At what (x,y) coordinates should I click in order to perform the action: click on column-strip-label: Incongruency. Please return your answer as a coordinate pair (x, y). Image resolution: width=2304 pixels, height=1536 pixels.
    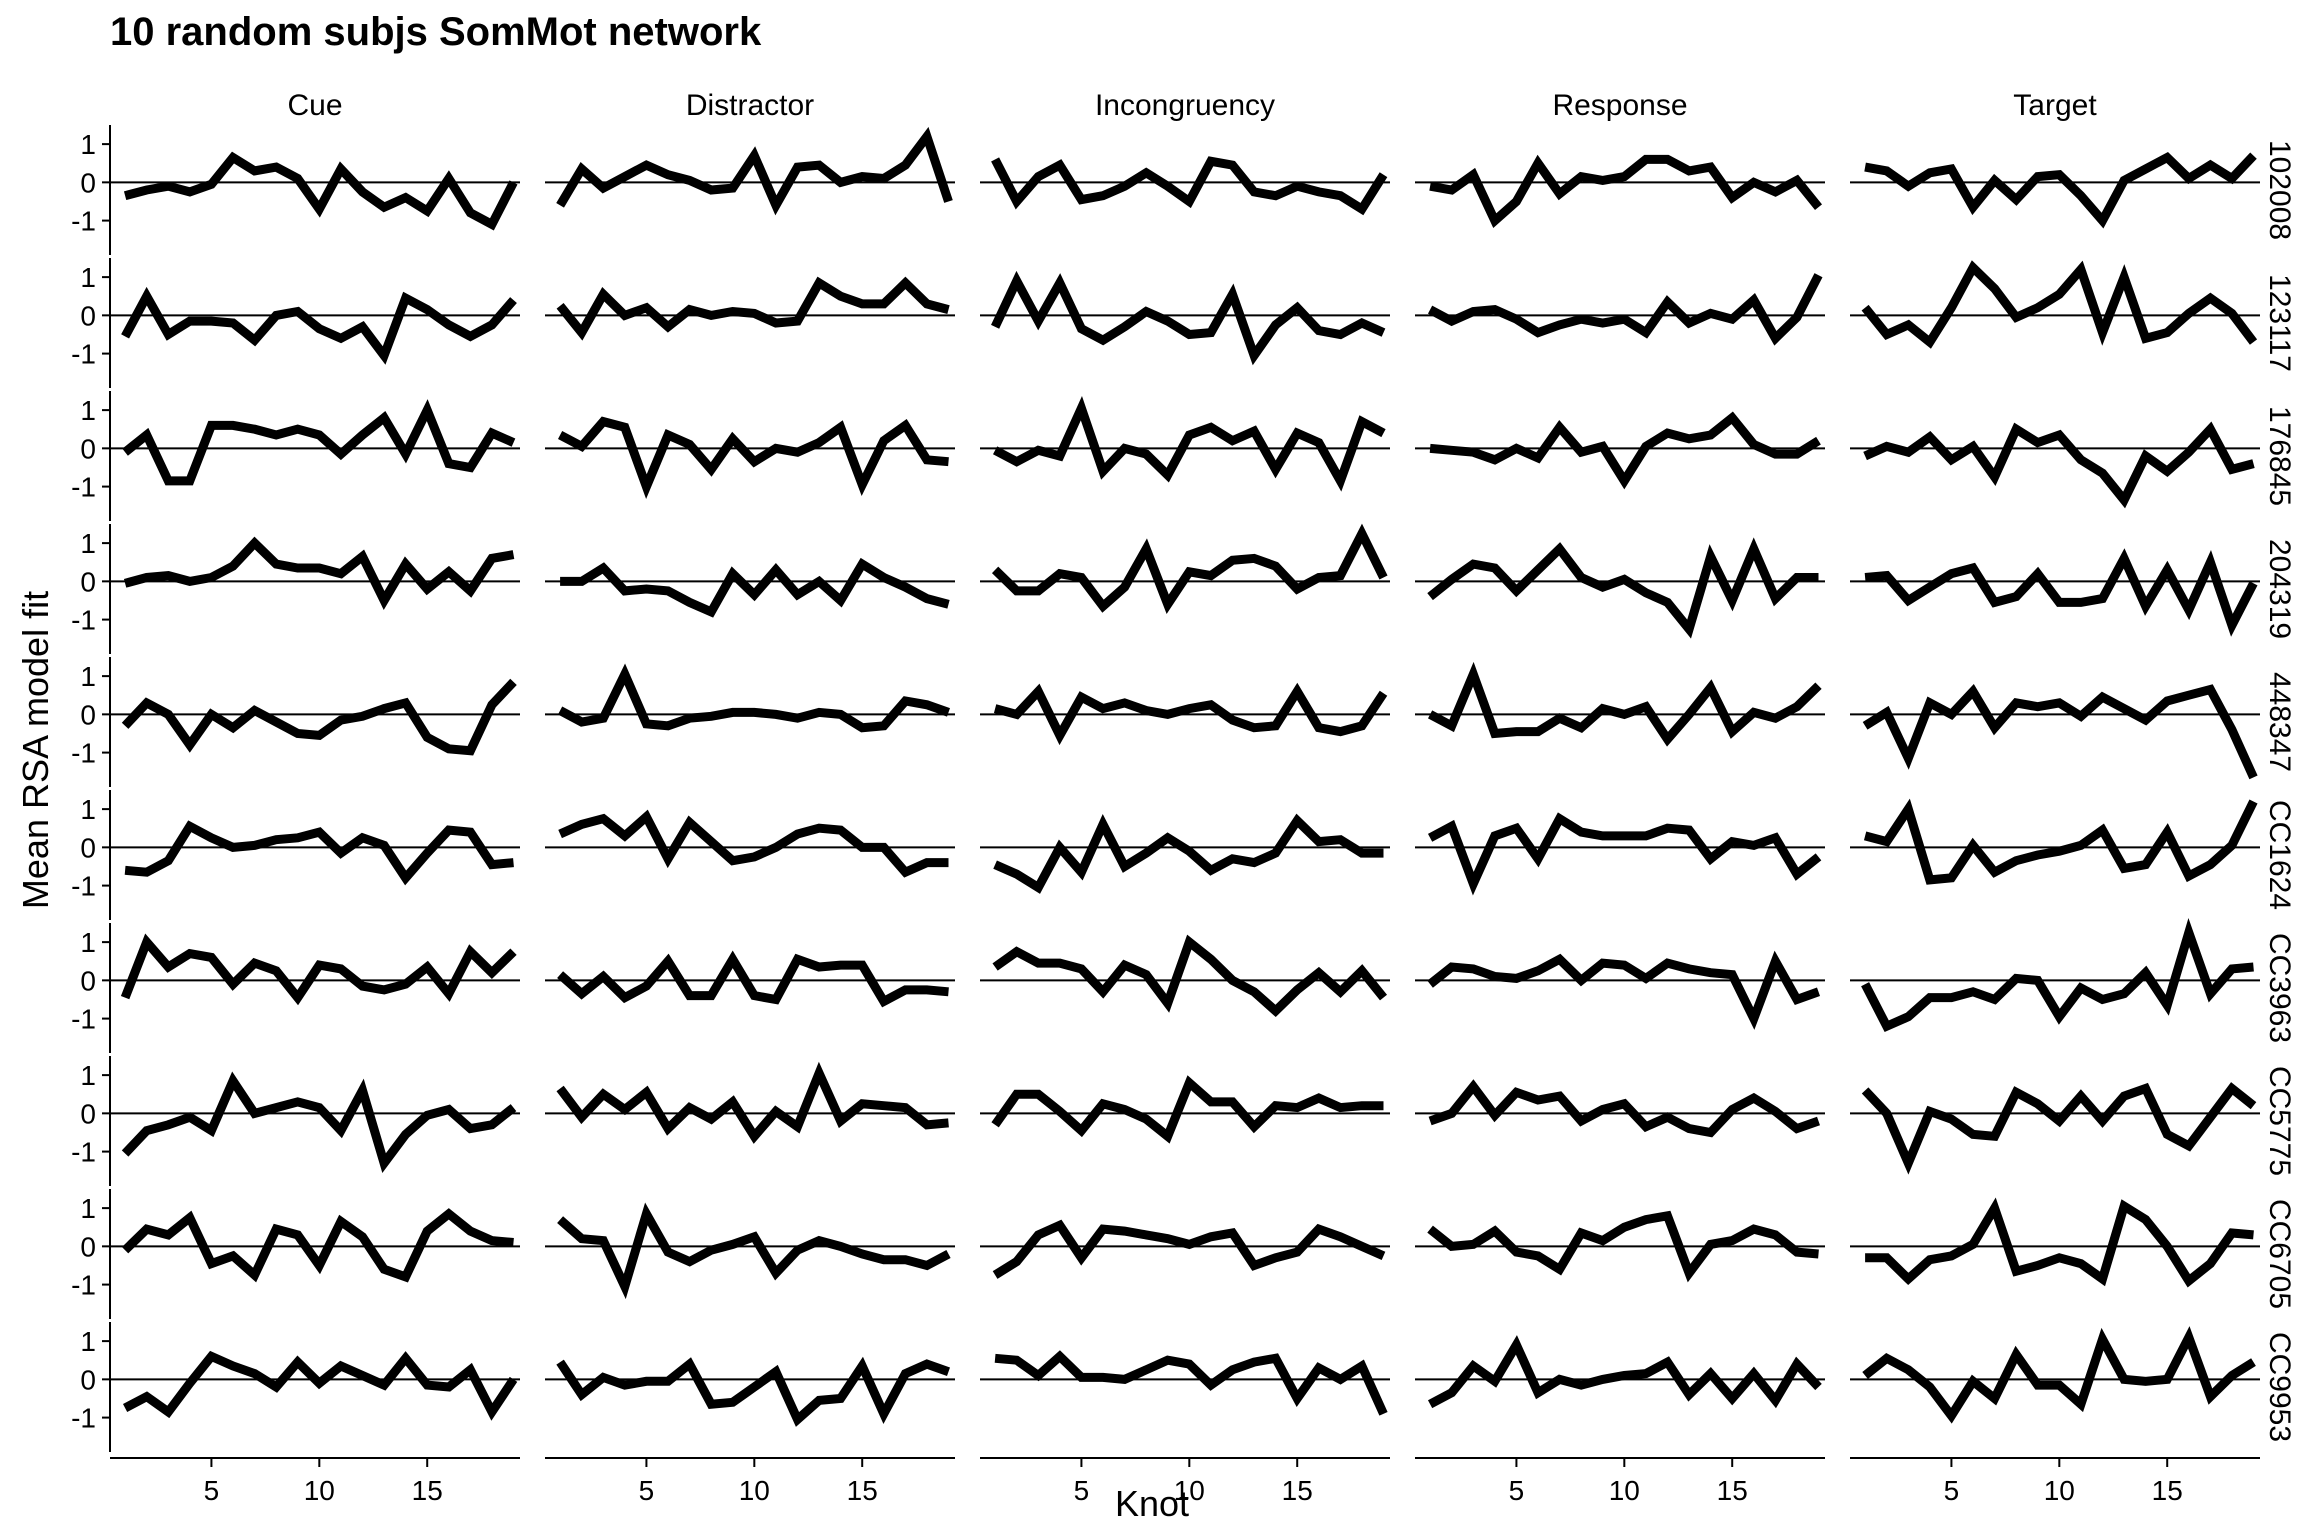
    Looking at the image, I should click on (1185, 105).